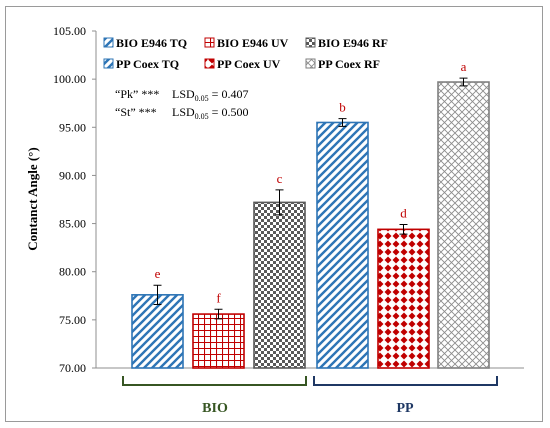 The height and width of the screenshot is (428, 550). Describe the element at coordinates (151, 43) in the screenshot. I see `legend-label: BIO E946 TQ` at that location.